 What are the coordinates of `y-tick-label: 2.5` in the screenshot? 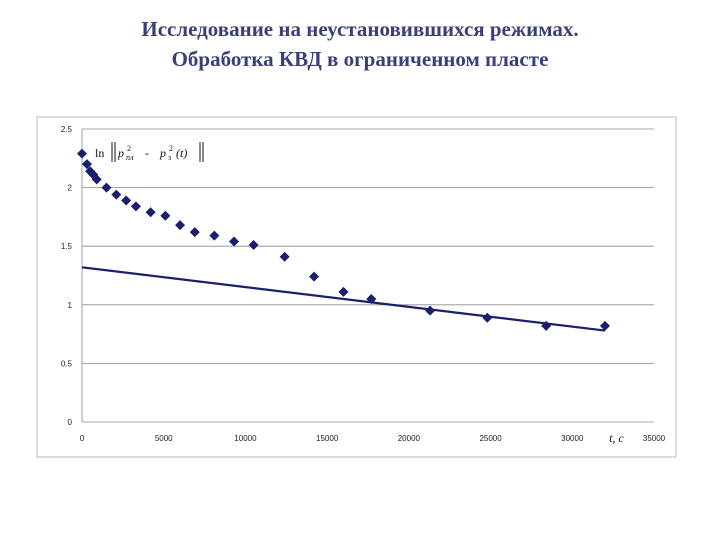 It's located at (67, 129).